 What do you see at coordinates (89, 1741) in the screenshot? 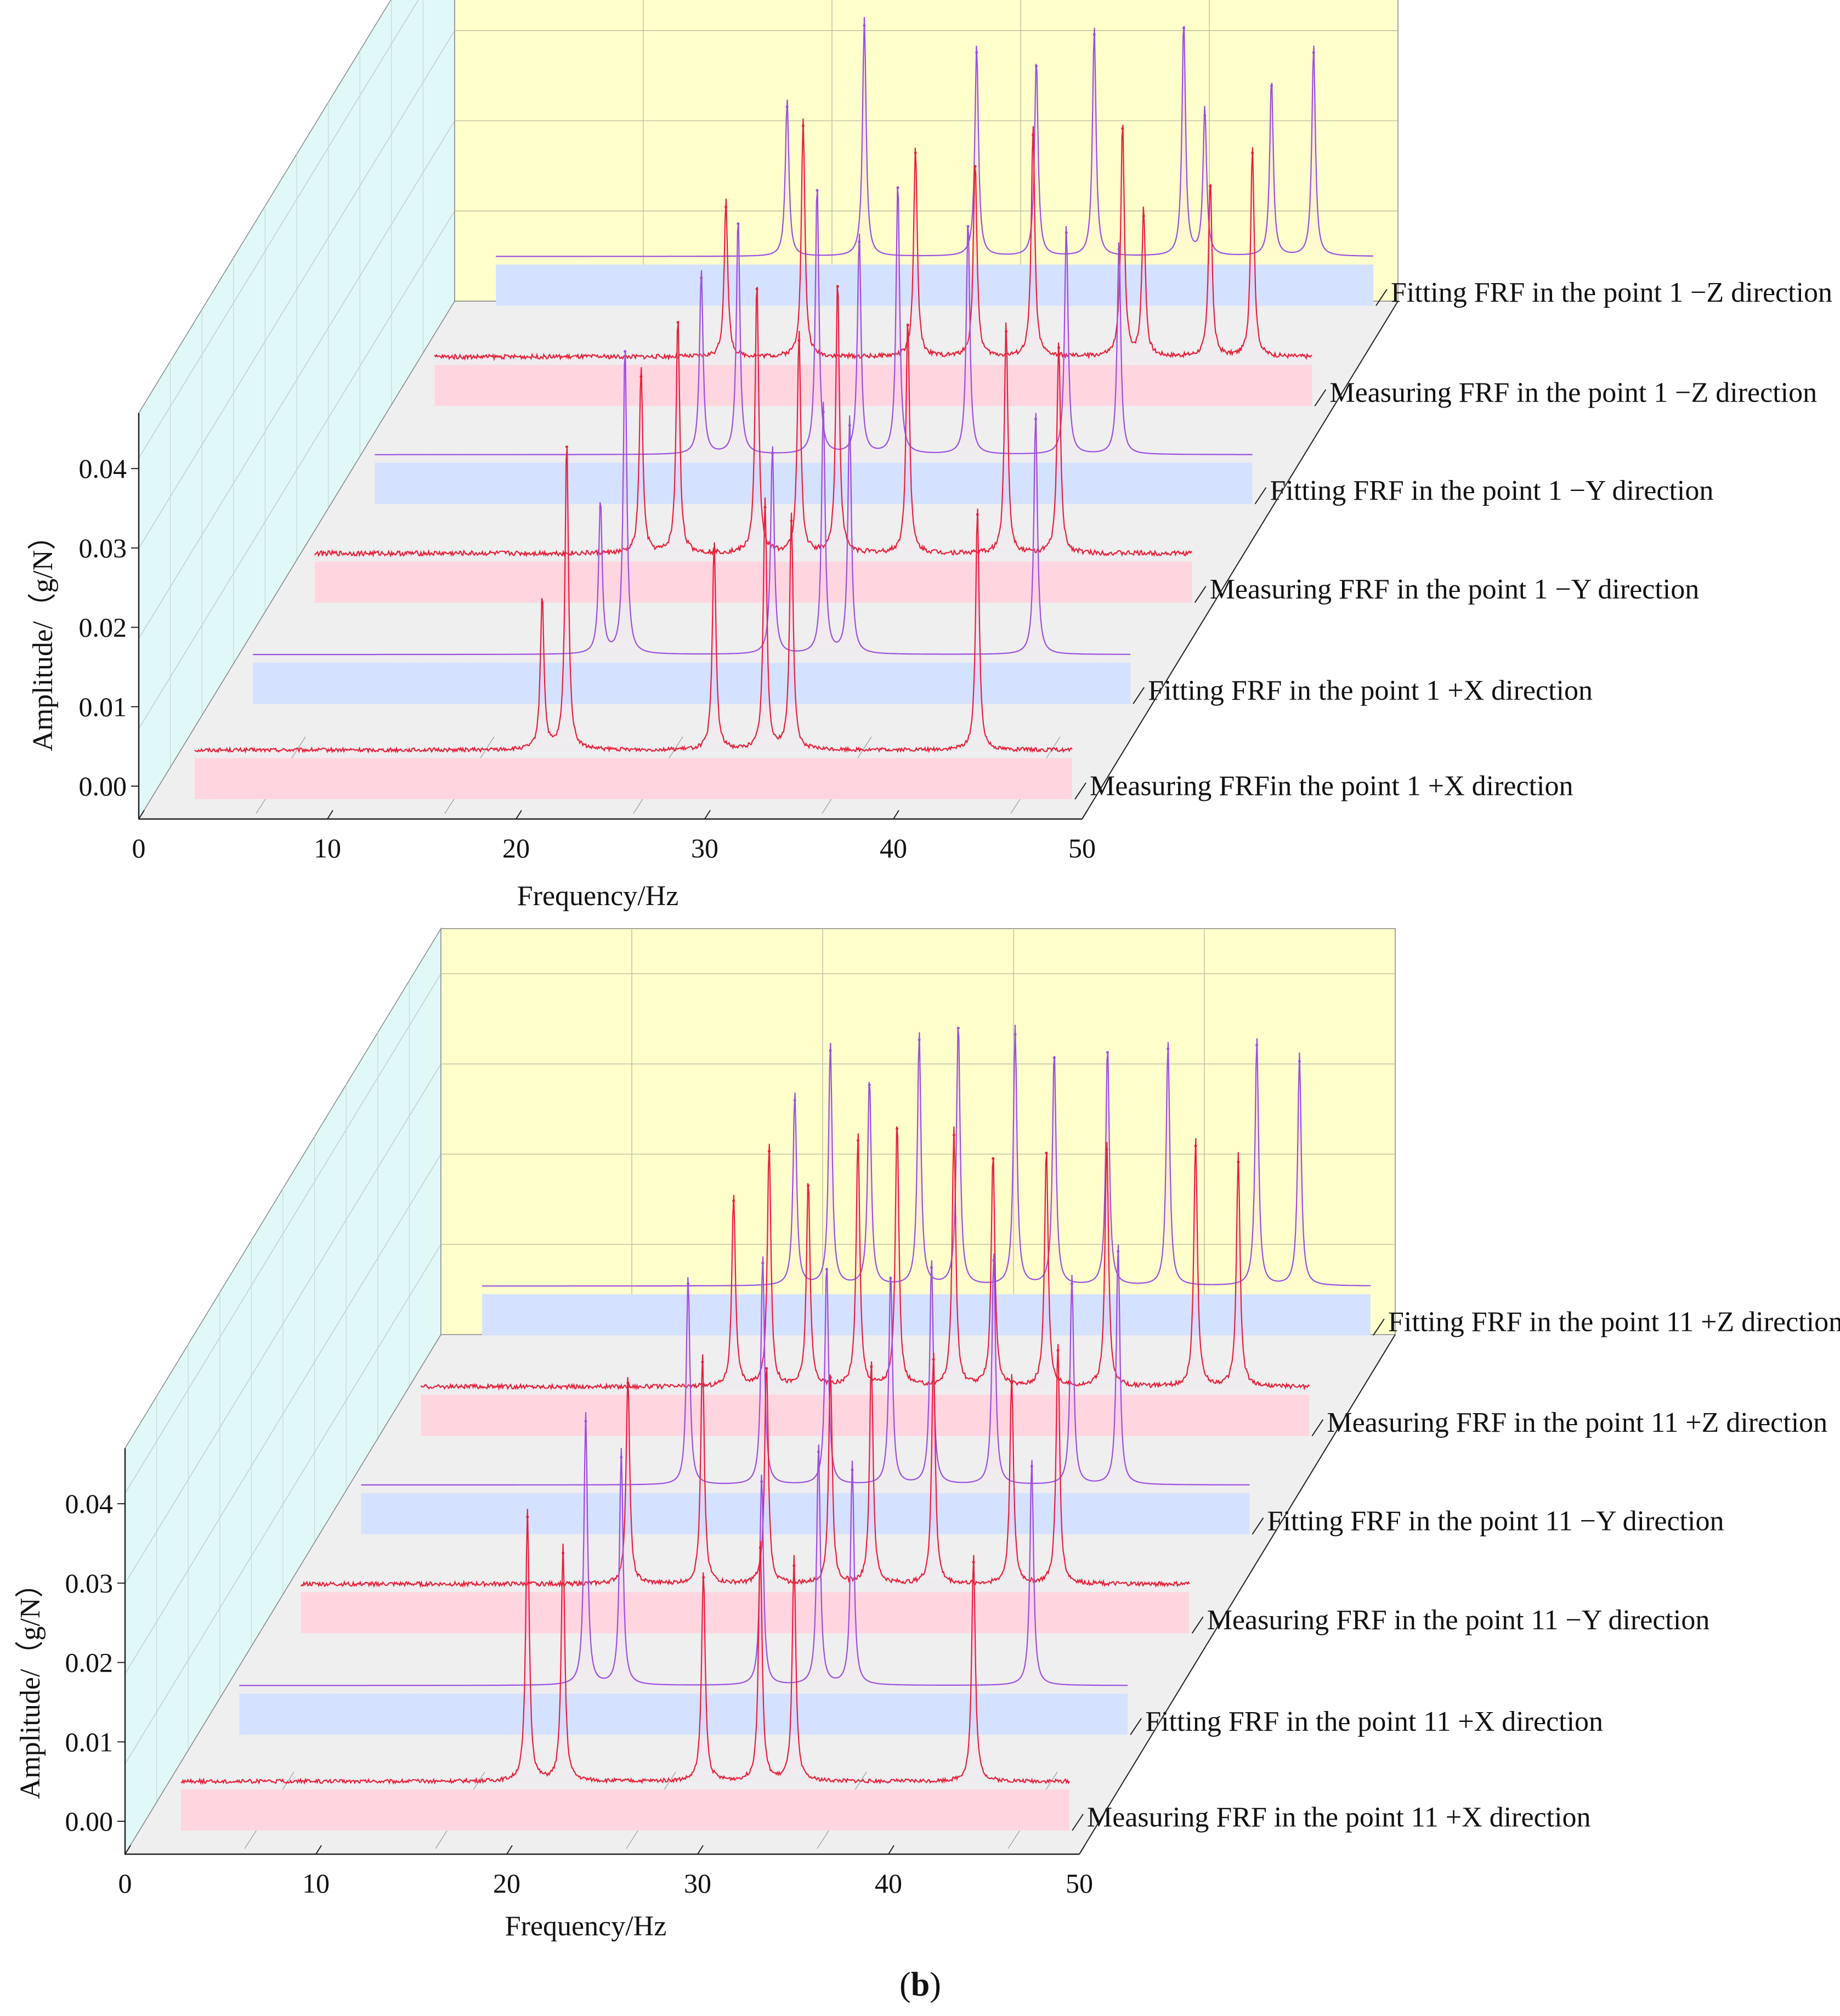
I see `y-tick-label: 0.01` at bounding box center [89, 1741].